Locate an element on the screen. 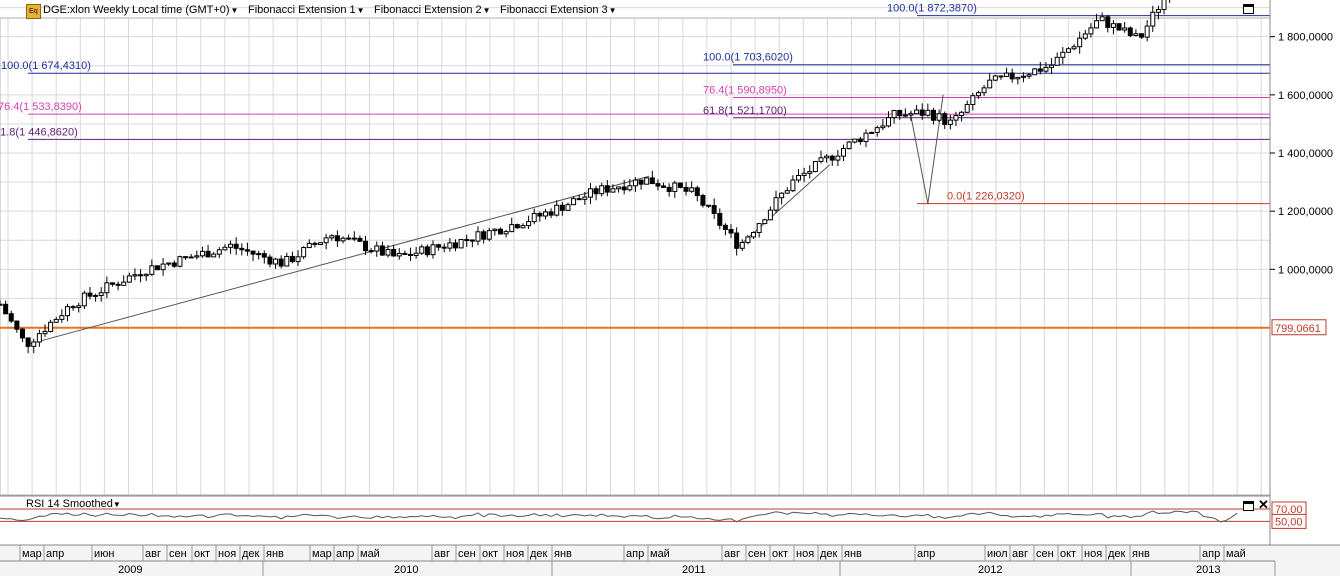 Image resolution: width=1340 pixels, height=576 pixels. month-label: мар is located at coordinates (32, 554).